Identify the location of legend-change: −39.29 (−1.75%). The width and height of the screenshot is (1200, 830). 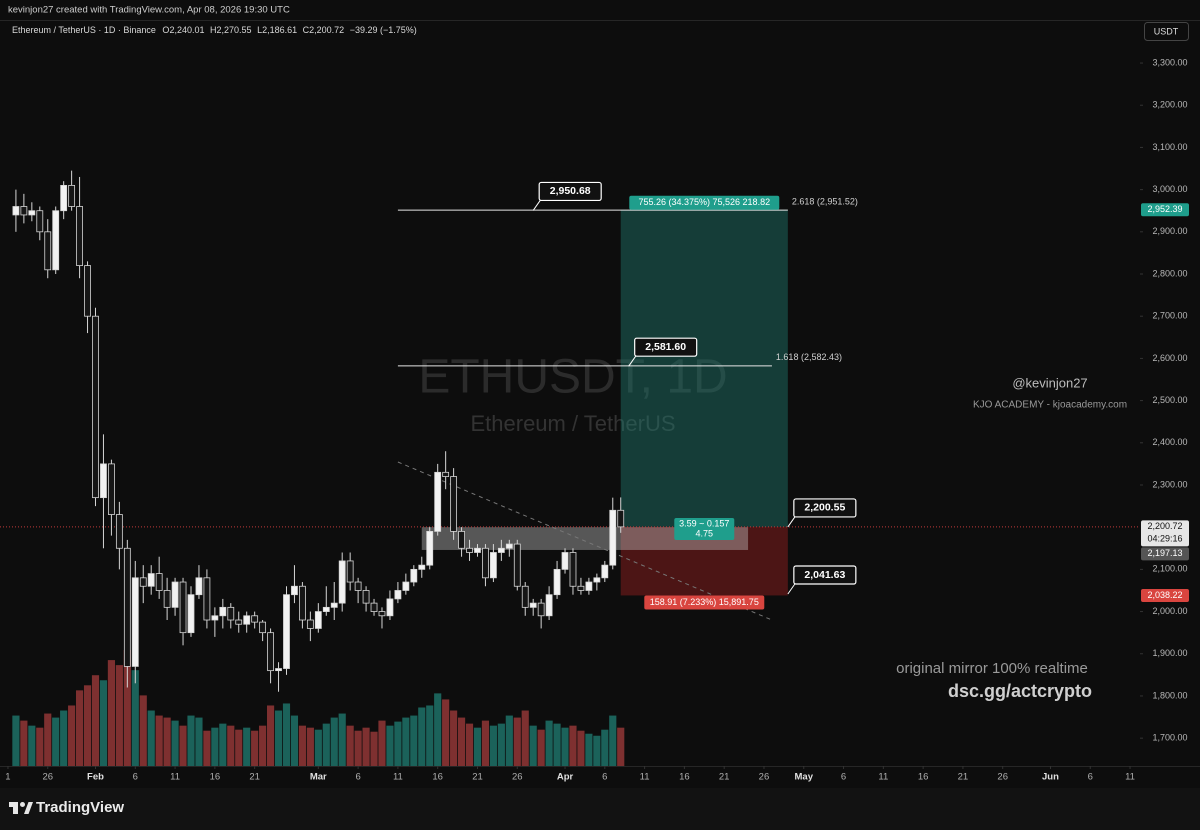
(383, 30).